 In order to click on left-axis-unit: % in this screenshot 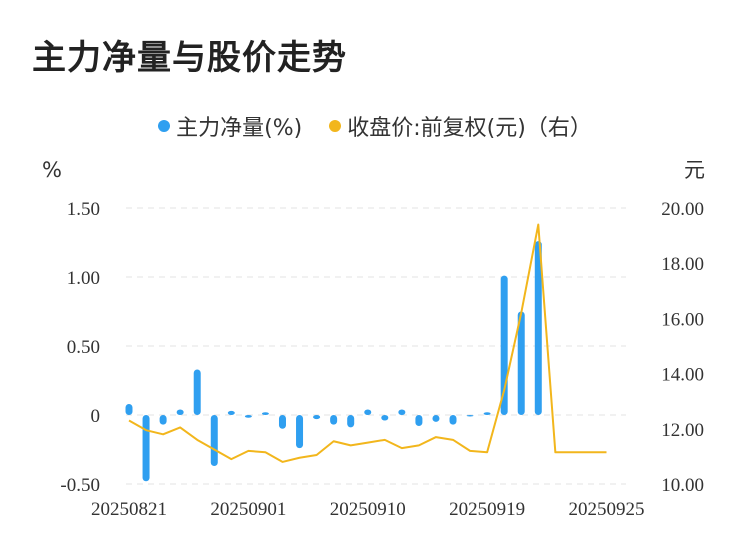, I will do `click(52, 170)`.